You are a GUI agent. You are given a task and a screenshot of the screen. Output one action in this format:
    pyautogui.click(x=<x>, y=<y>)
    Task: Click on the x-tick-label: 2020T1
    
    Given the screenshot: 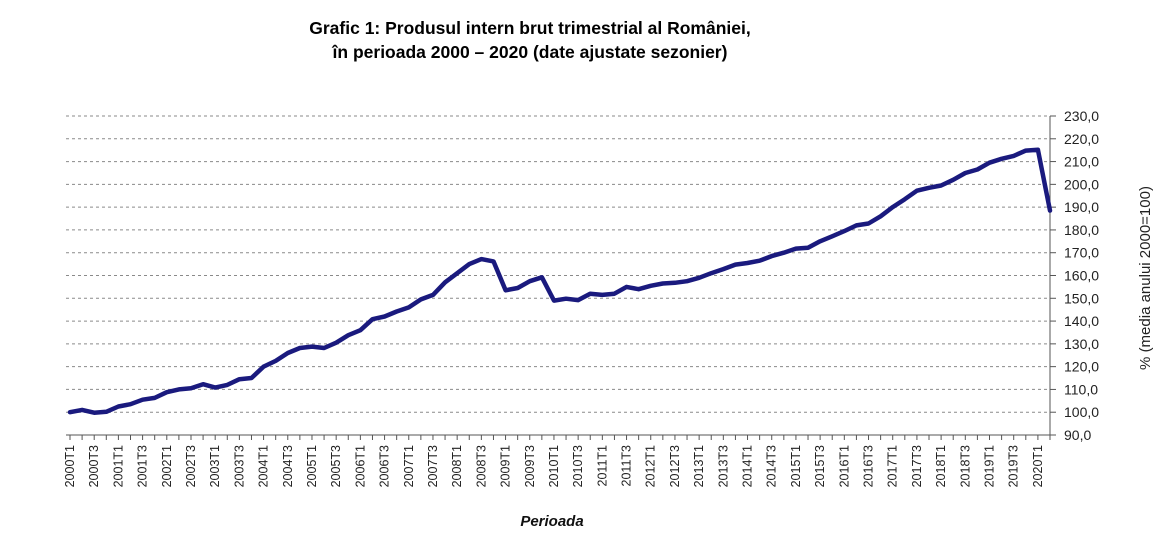 What is the action you would take?
    pyautogui.click(x=1038, y=466)
    